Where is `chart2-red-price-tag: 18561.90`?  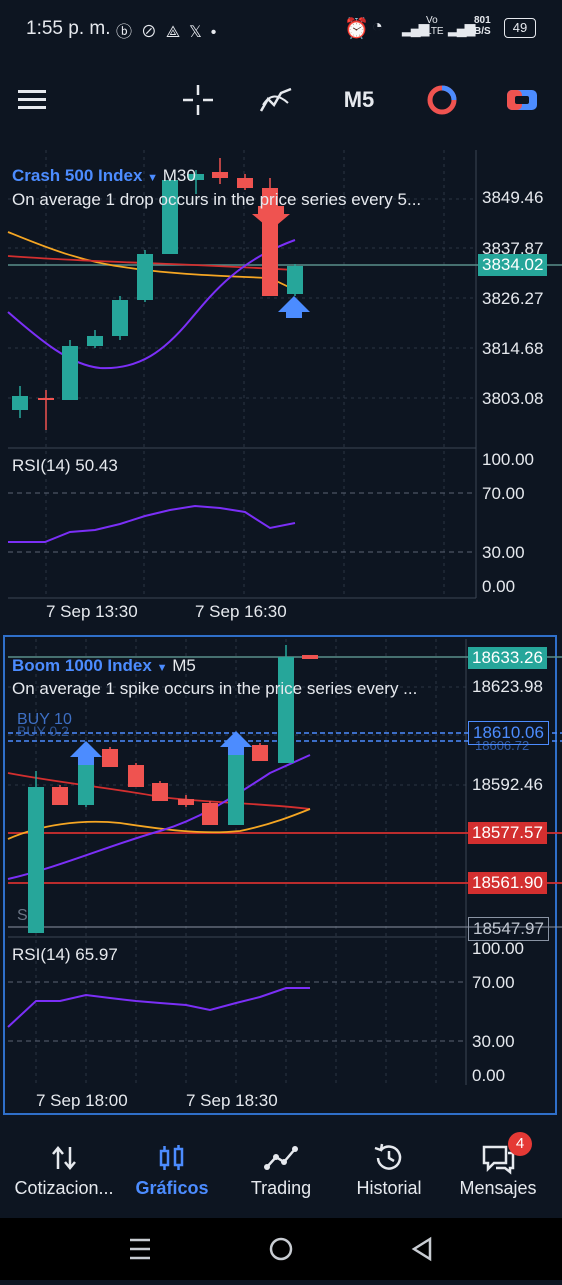
chart2-red-price-tag: 18561.90 is located at coordinates (507, 883).